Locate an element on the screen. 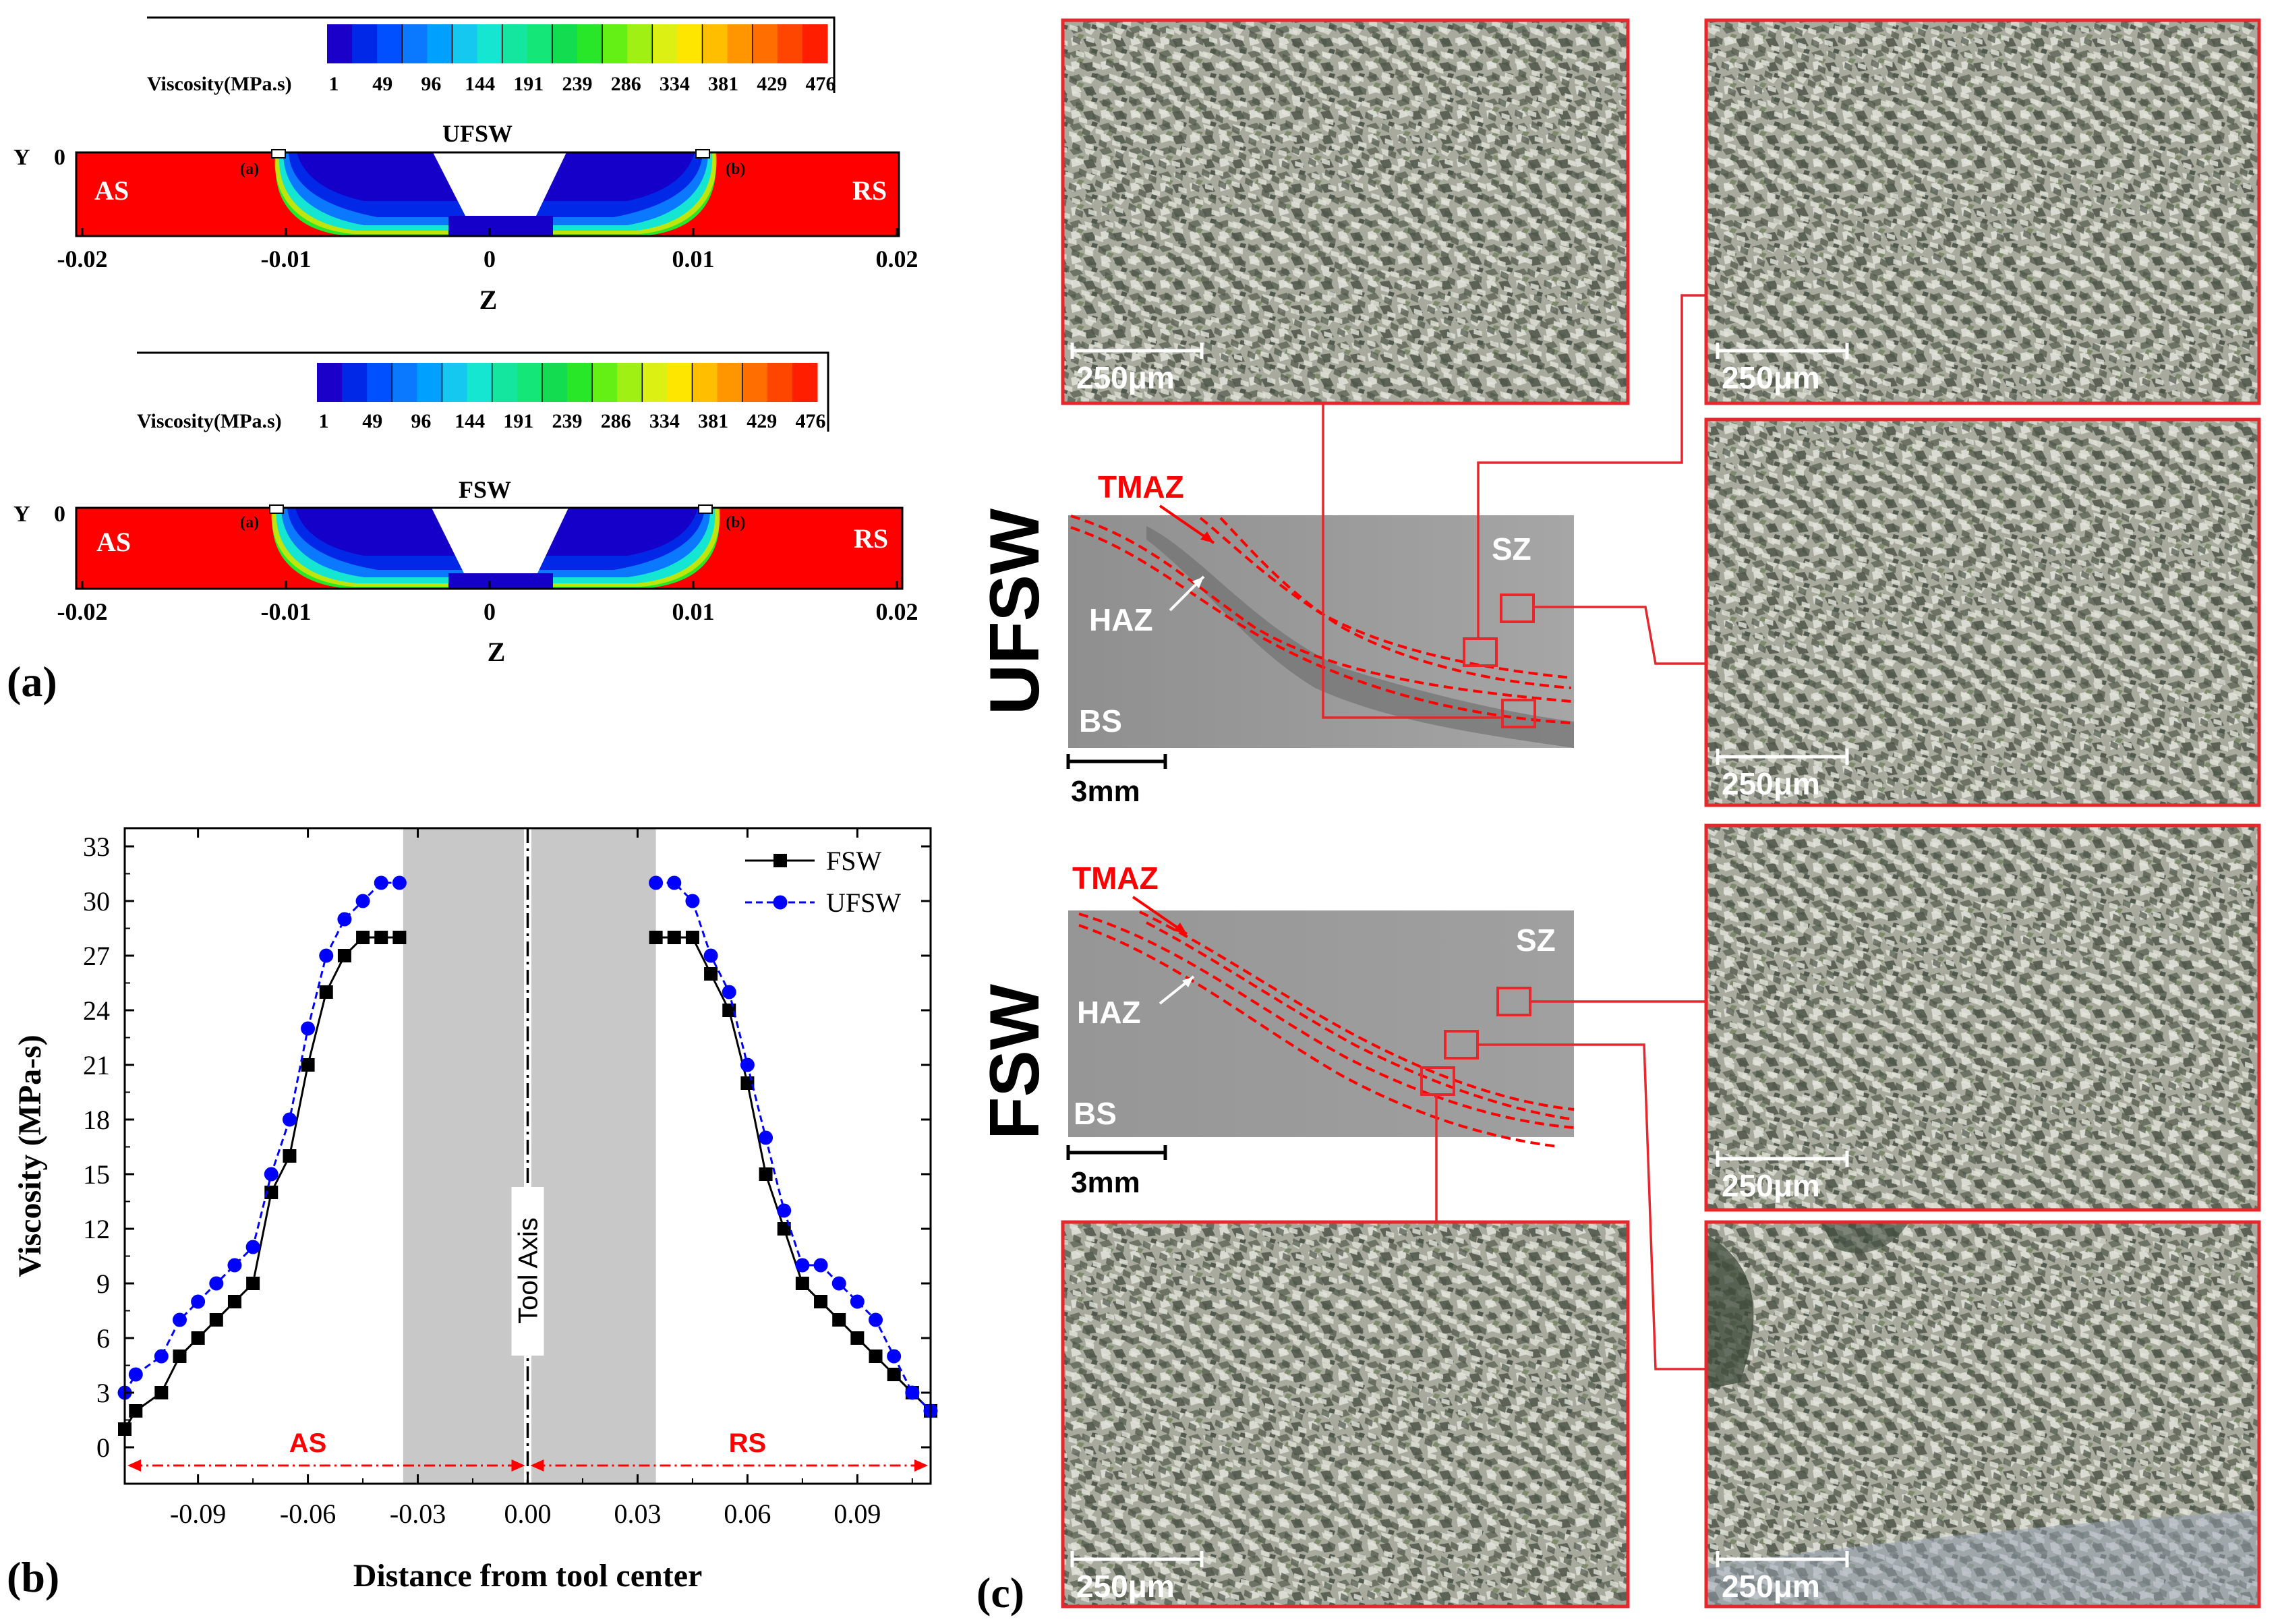 The height and width of the screenshot is (1624, 2280). legend-marker is located at coordinates (781, 903).